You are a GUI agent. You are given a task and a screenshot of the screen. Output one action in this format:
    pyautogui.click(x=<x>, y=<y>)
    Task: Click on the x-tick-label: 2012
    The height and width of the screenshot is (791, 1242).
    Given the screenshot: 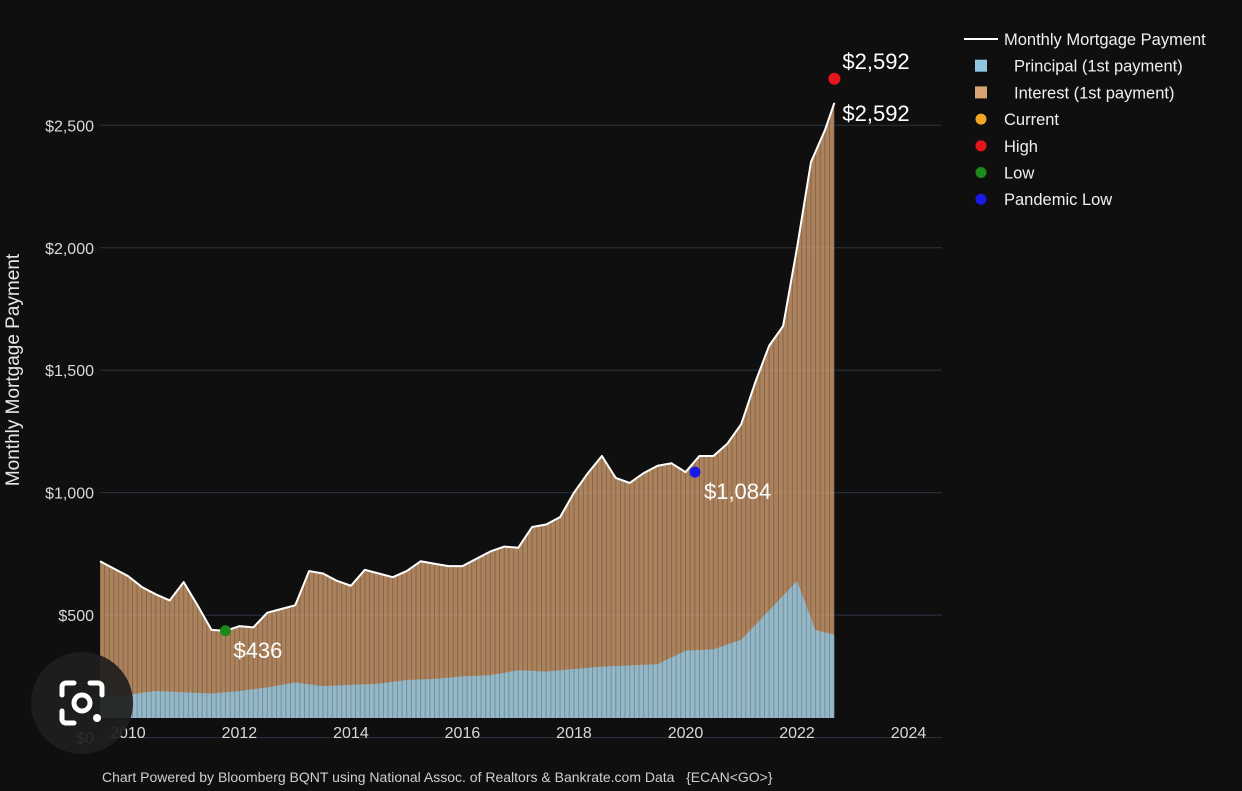 What is the action you would take?
    pyautogui.click(x=240, y=733)
    